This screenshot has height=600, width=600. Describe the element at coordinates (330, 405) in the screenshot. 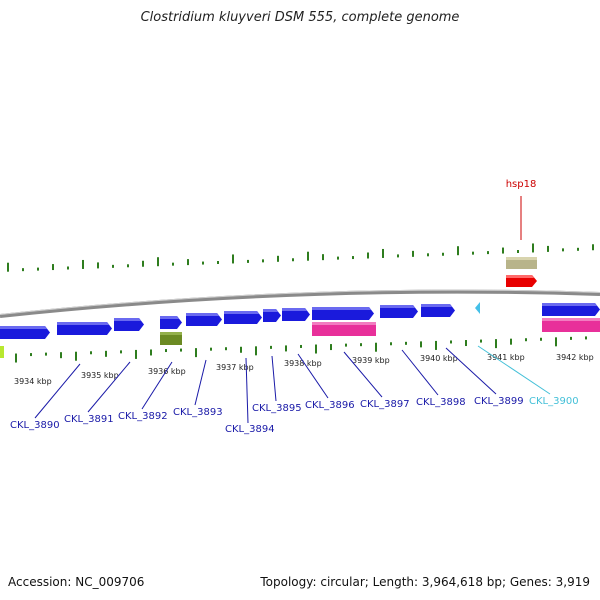

I see `gene-label: CKL_3896` at that location.